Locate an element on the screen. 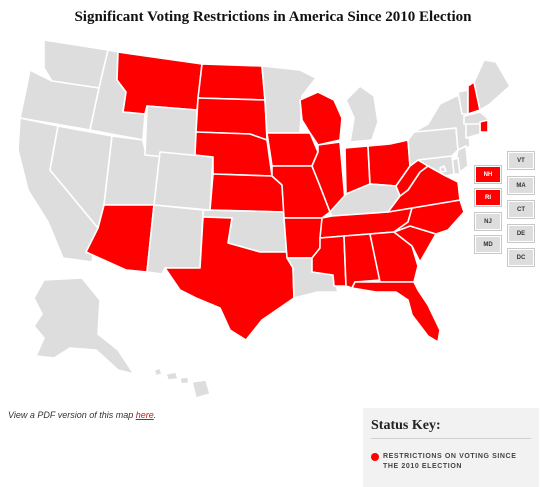 This screenshot has height=487, width=546. state-ia is located at coordinates (292, 149).